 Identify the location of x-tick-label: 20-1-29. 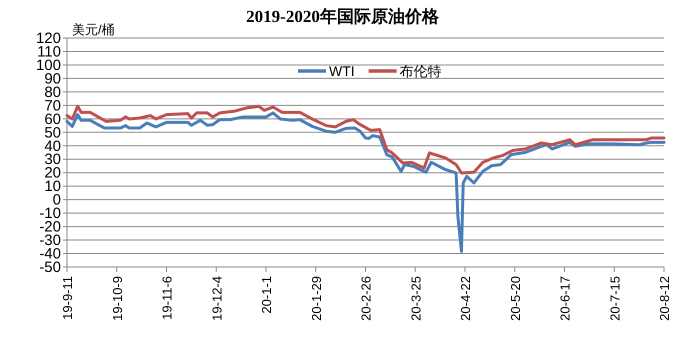
(316, 298).